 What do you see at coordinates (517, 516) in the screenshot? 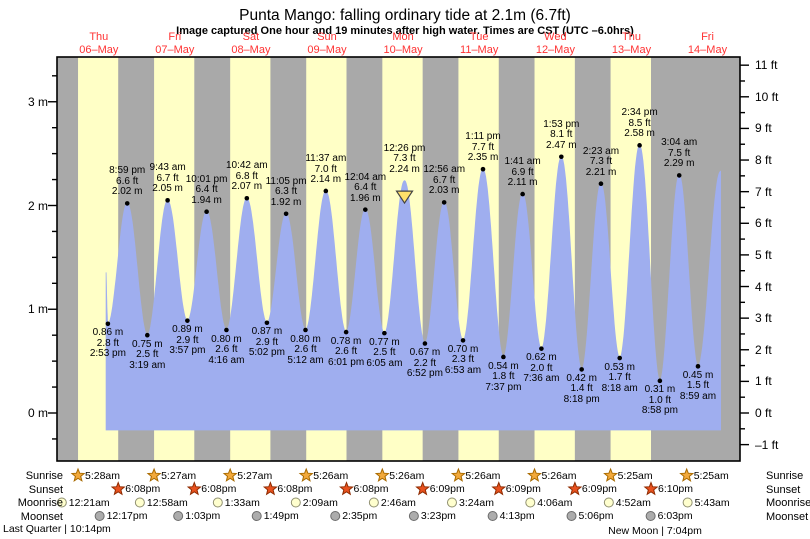
I see `moonset-time: 4:13pm` at bounding box center [517, 516].